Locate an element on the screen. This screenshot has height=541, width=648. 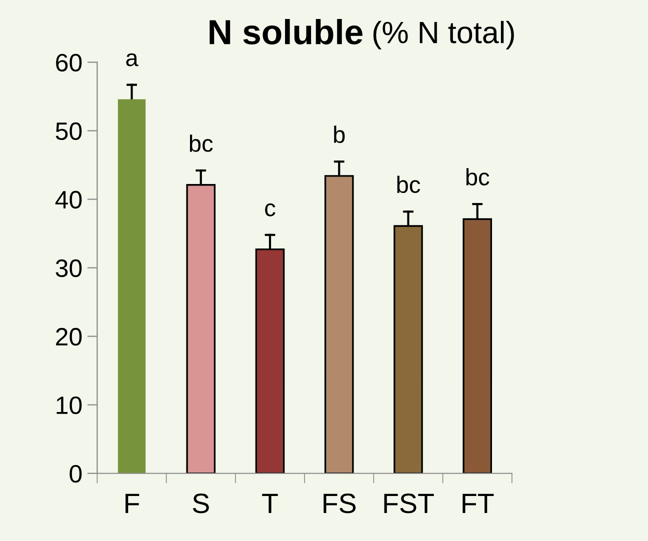
x-tick-label: T is located at coordinates (270, 503).